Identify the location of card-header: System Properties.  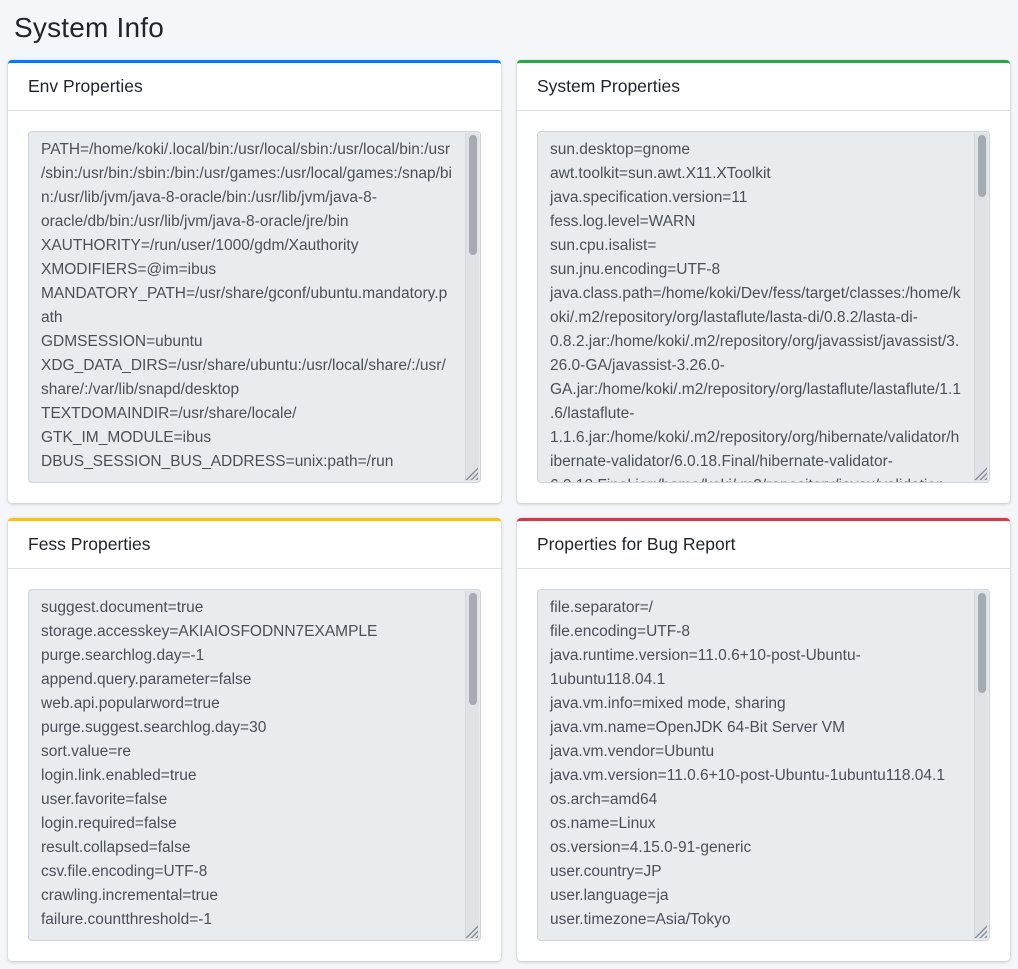
(763, 87).